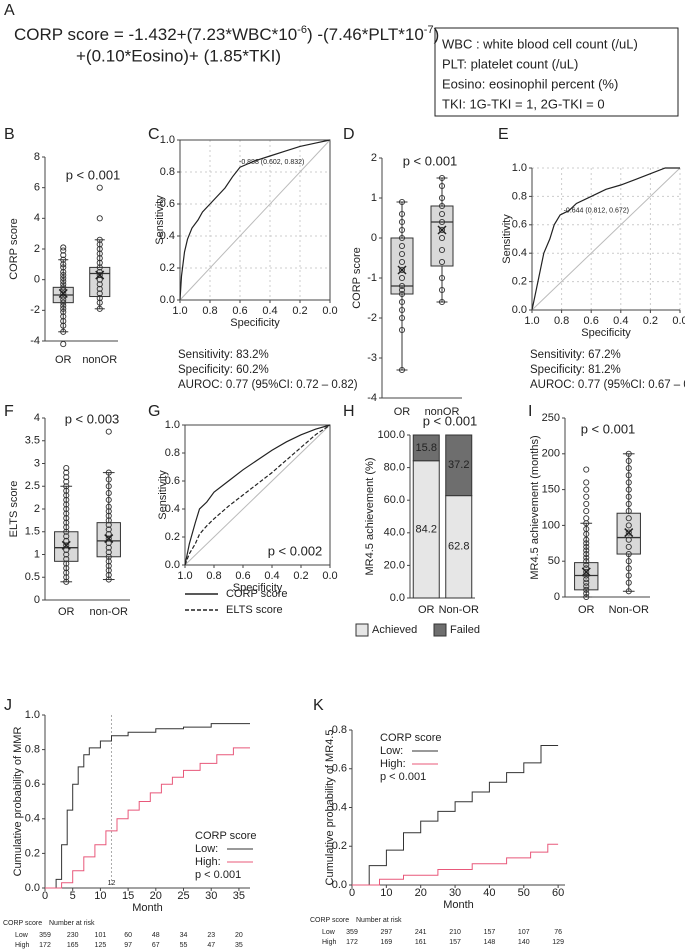 The height and width of the screenshot is (952, 685). Describe the element at coordinates (32, 853) in the screenshot. I see `y-tick-label: 0.2` at that location.